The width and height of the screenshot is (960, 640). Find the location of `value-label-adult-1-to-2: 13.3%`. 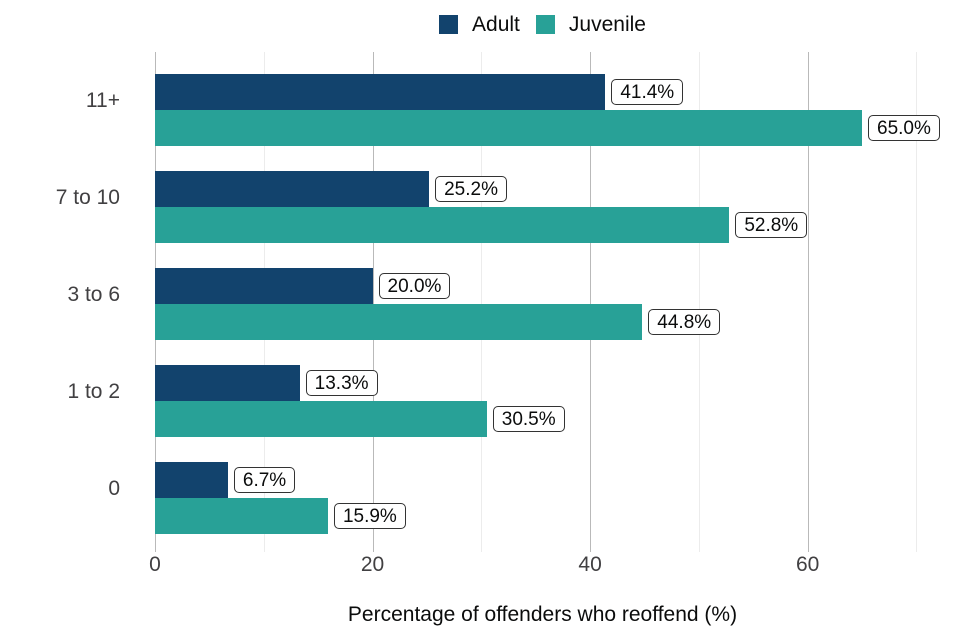

value-label-adult-1-to-2: 13.3% is located at coordinates (341, 383).